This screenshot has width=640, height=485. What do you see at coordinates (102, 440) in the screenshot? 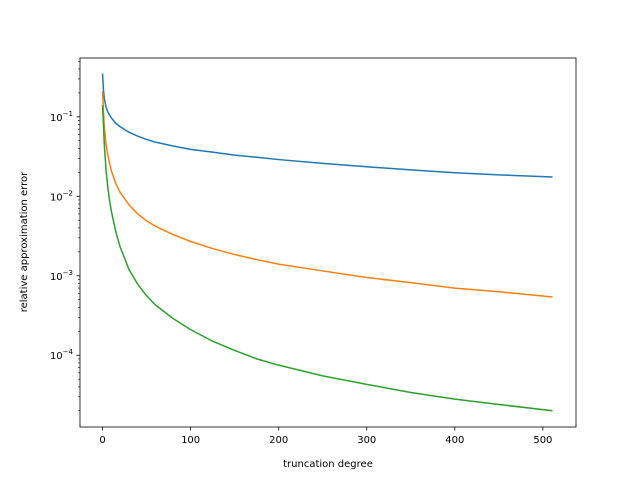
I see `x-tick-label: 0` at bounding box center [102, 440].